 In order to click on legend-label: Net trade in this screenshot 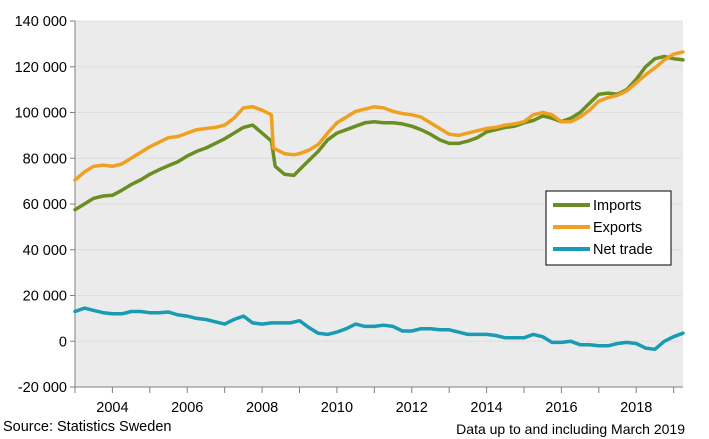, I will do `click(623, 250)`.